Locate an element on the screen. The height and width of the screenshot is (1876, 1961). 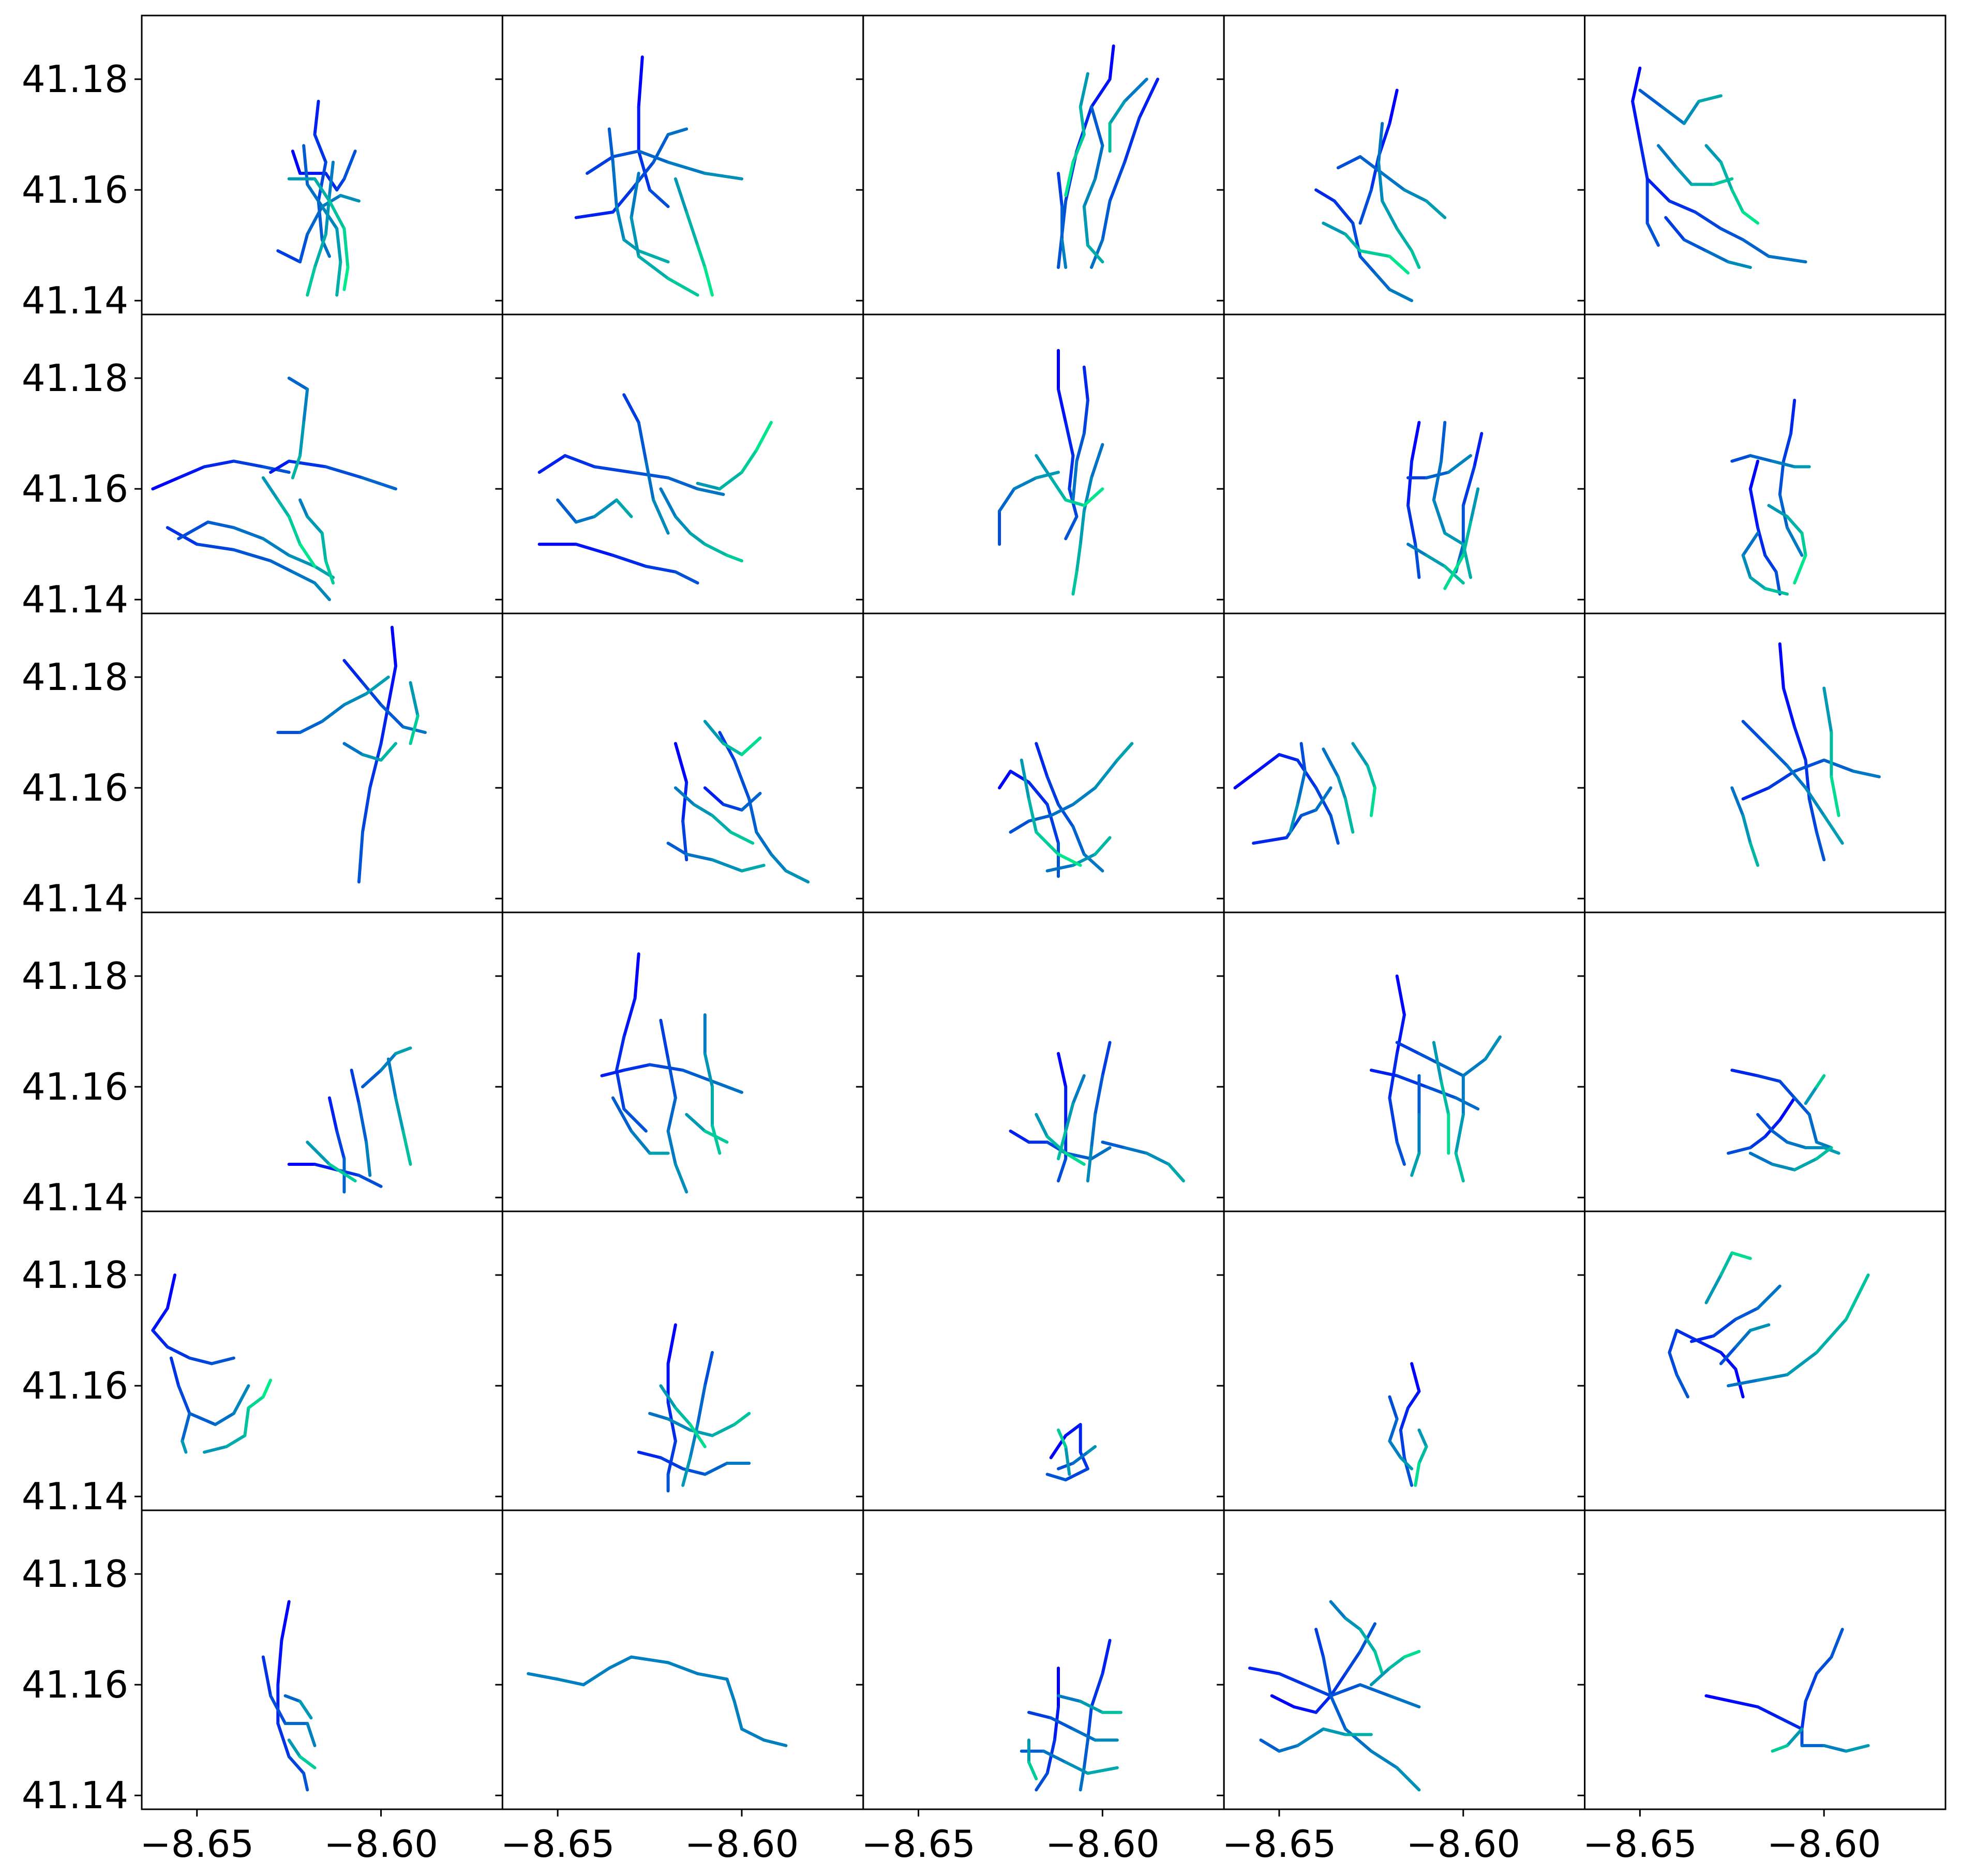
y-tick-label: 41.18 is located at coordinates (75, 1574).